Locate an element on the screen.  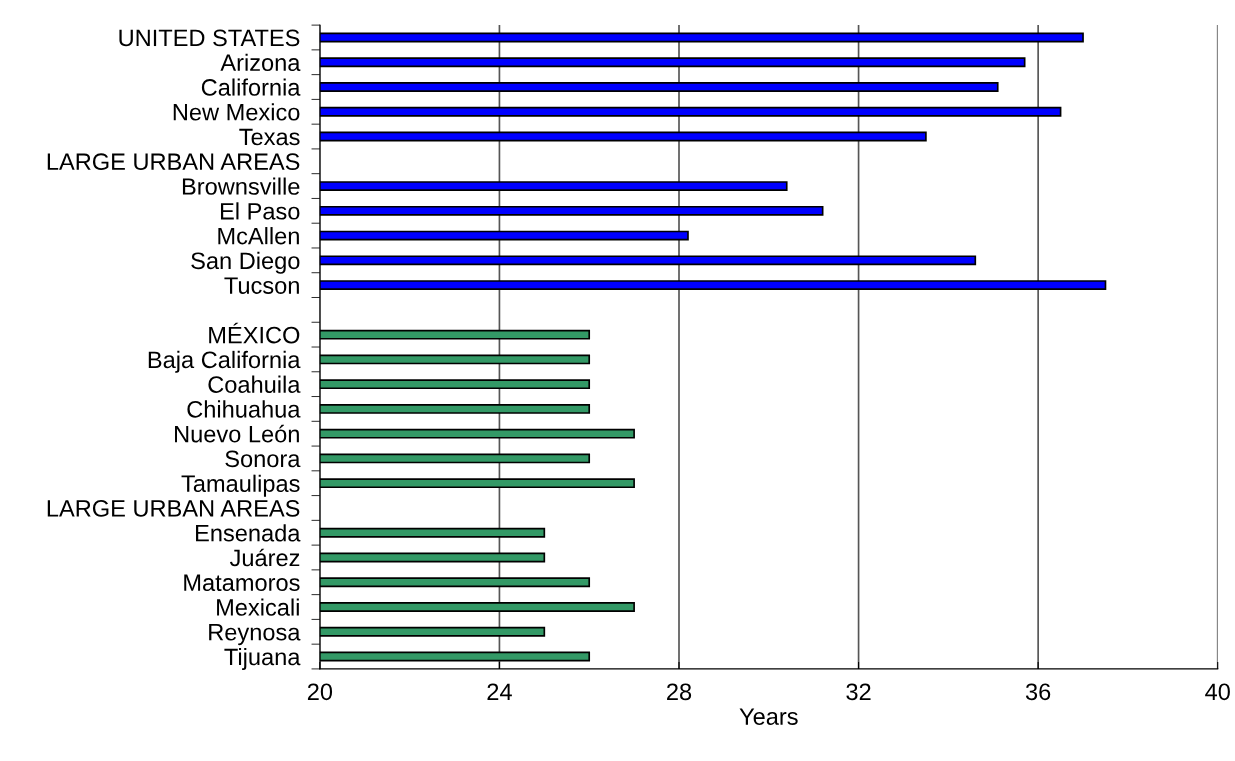
x-tick-label: 40 is located at coordinates (1217, 692).